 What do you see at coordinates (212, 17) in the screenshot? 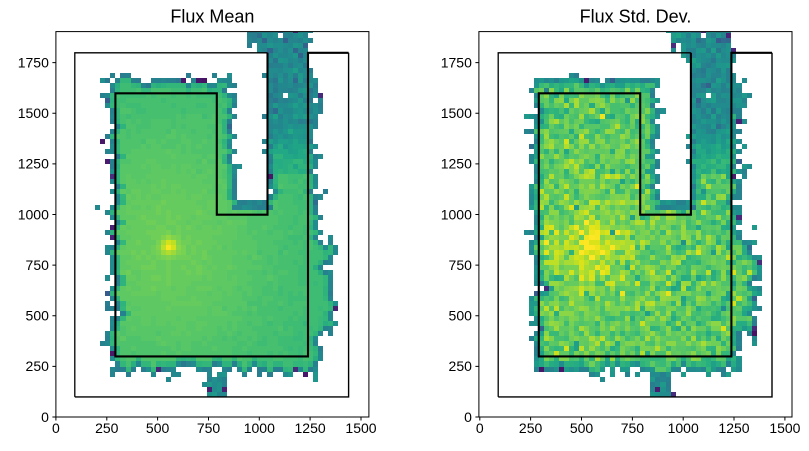
I see `svg-text: Flux Mean` at bounding box center [212, 17].